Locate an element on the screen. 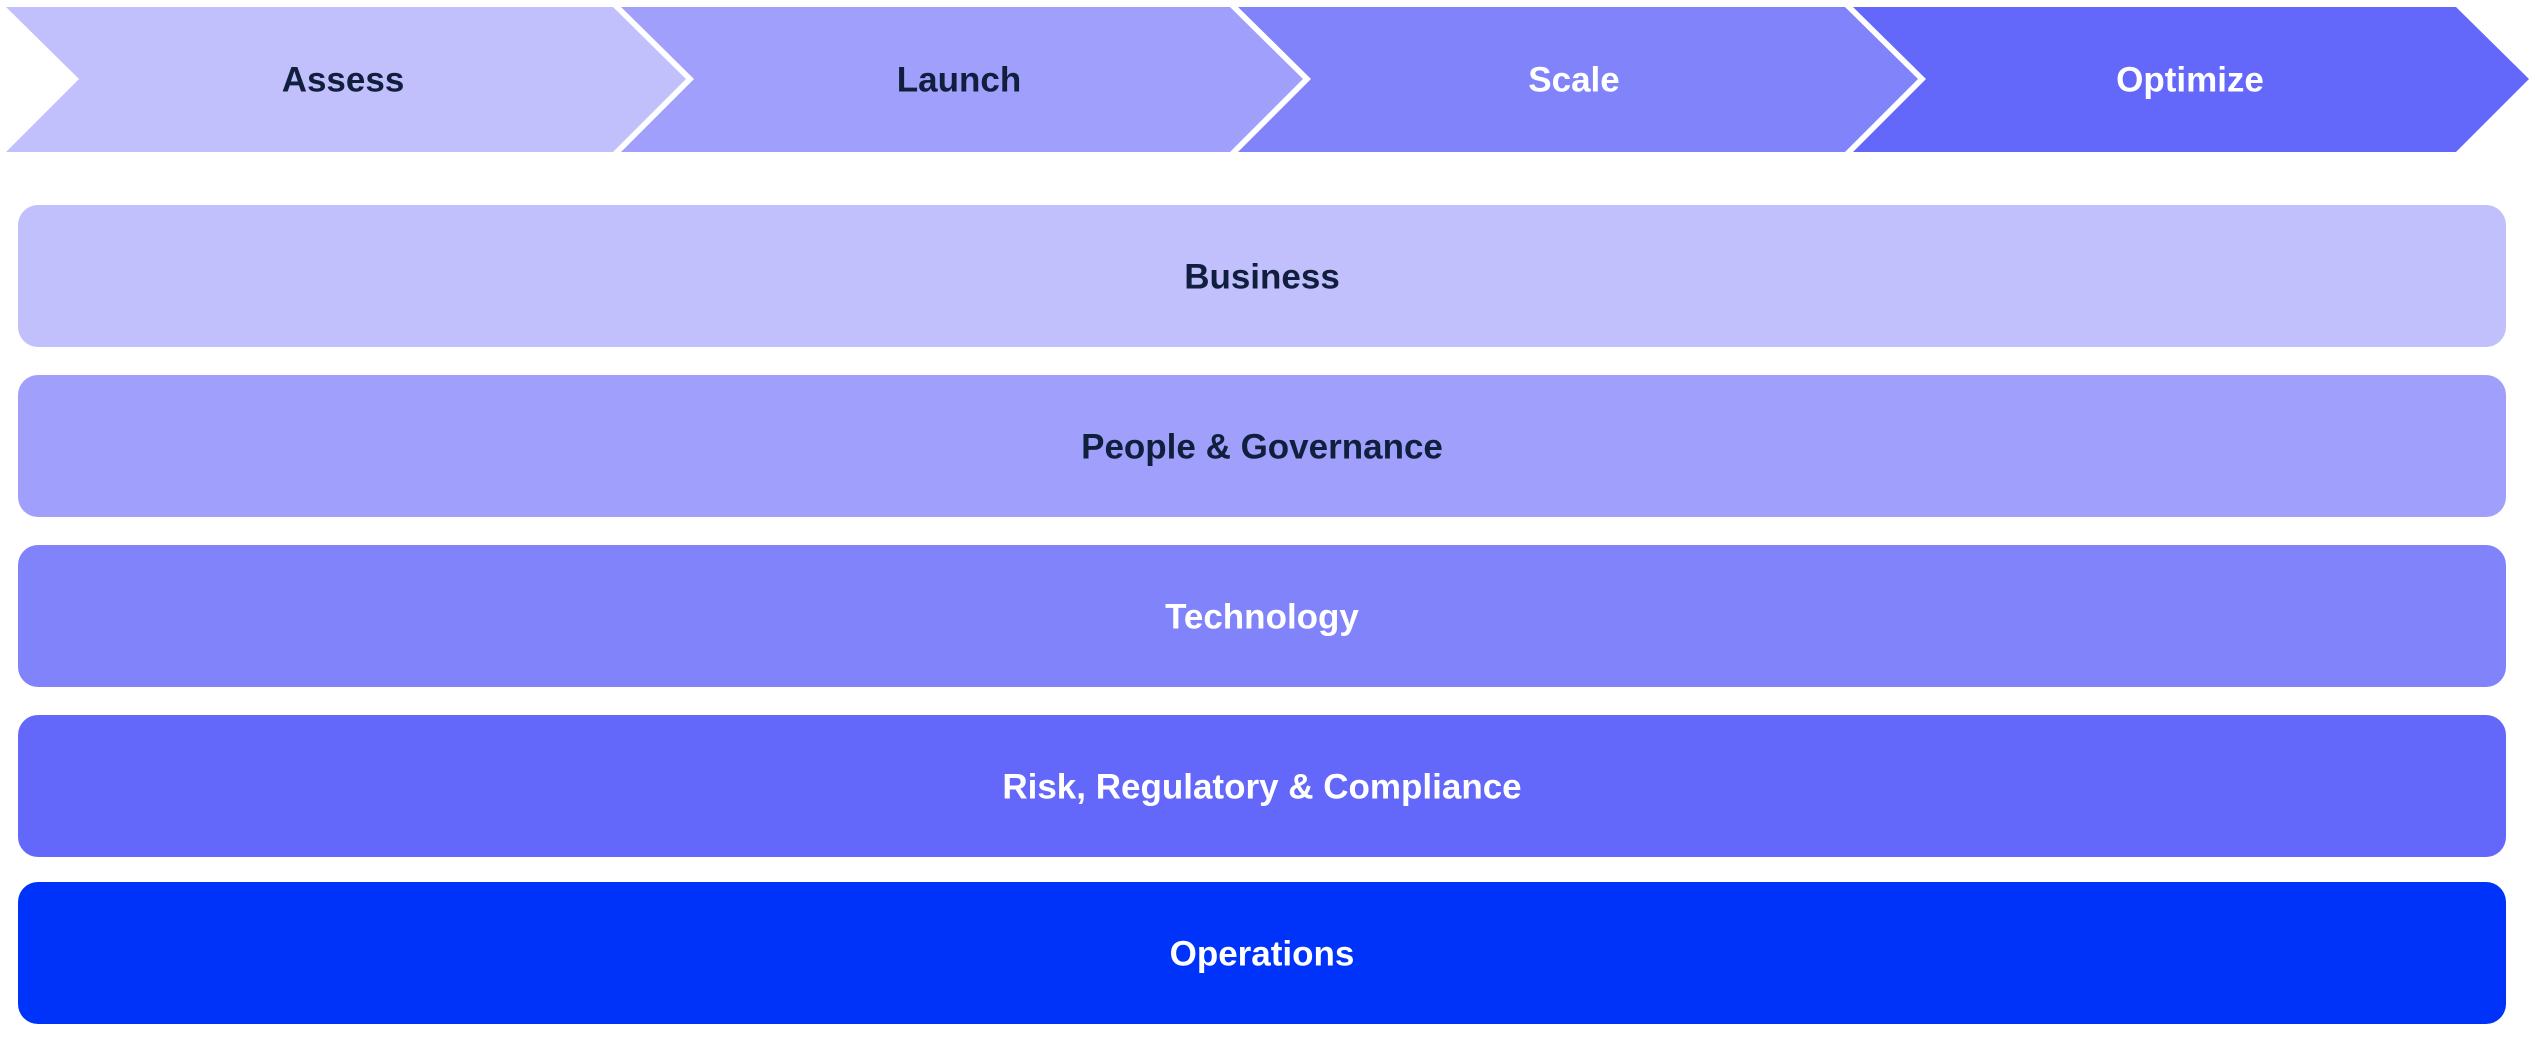 This screenshot has width=2534, height=1037. layer-people-governance-label: People & Governance is located at coordinates (1262, 447).